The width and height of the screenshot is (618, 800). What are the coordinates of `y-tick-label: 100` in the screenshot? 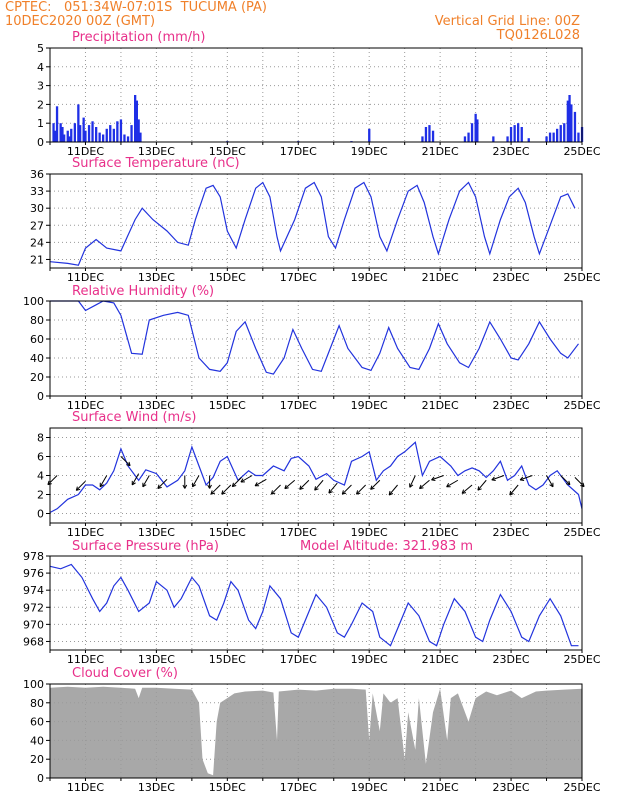 It's located at (33, 301).